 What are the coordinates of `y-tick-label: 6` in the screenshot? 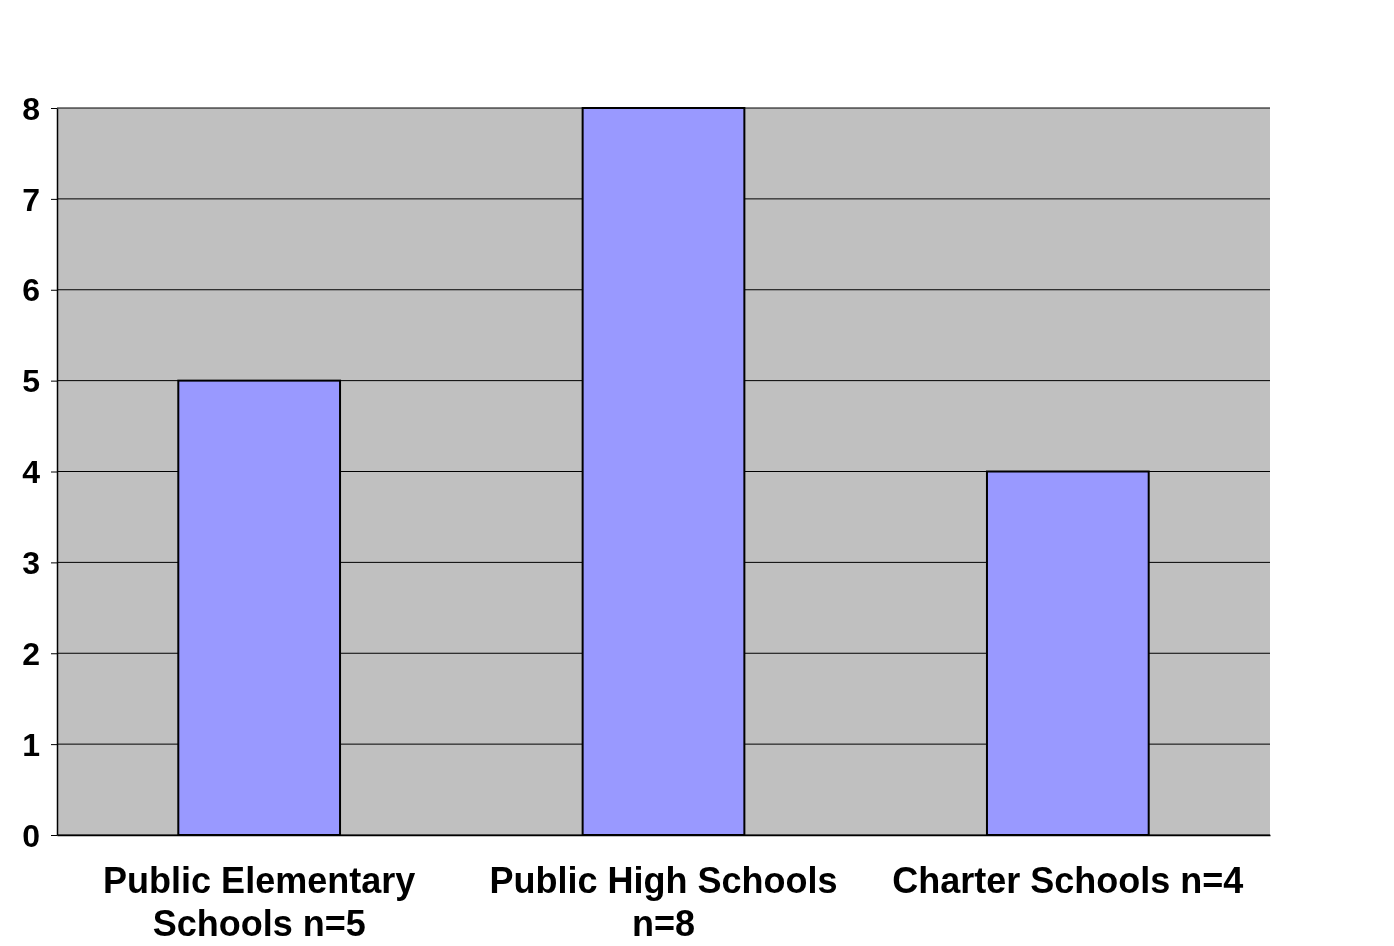 It's located at (31, 290).